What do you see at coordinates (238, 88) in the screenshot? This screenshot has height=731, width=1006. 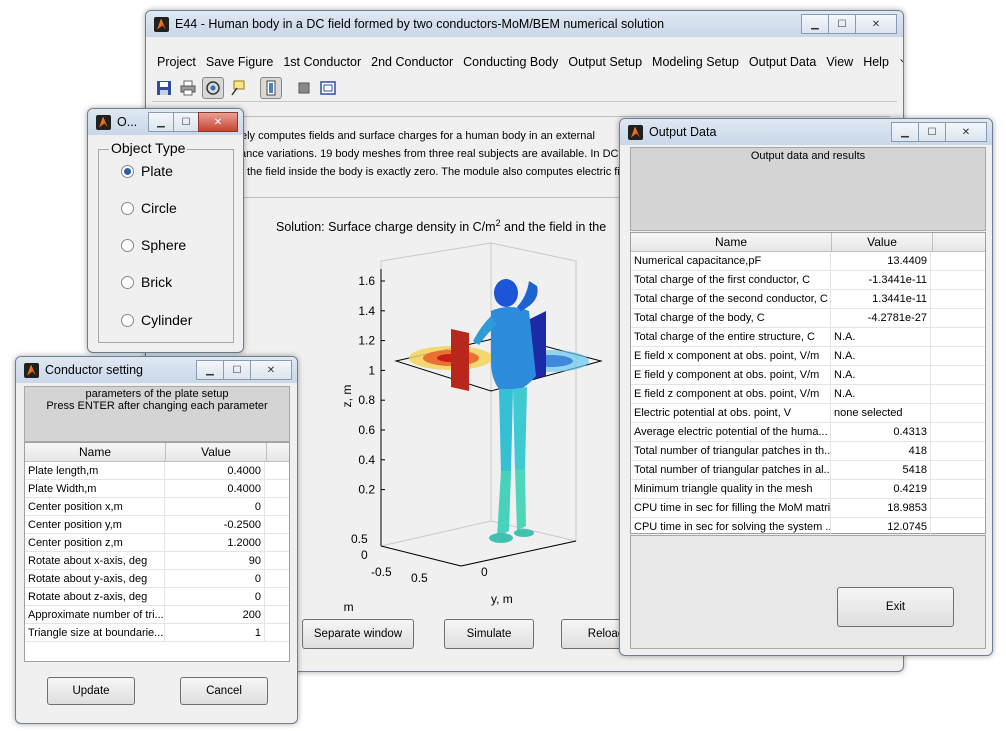 I see `data-cursor-icon` at bounding box center [238, 88].